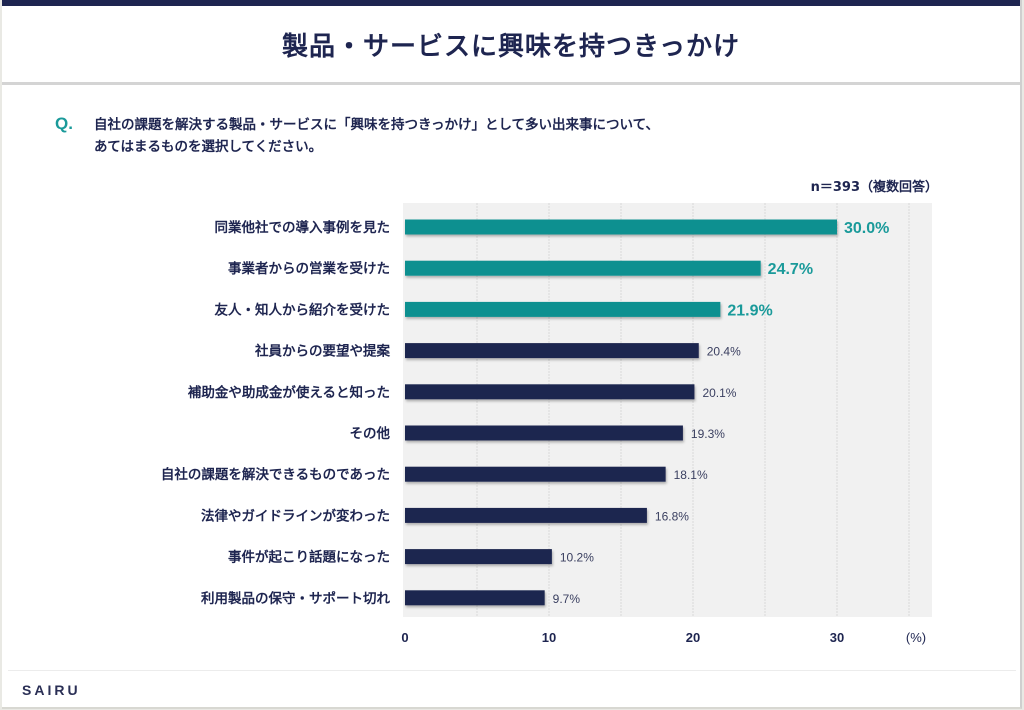 This screenshot has width=1024, height=710. What do you see at coordinates (693, 637) in the screenshot?
I see `x-tick-label: 20` at bounding box center [693, 637].